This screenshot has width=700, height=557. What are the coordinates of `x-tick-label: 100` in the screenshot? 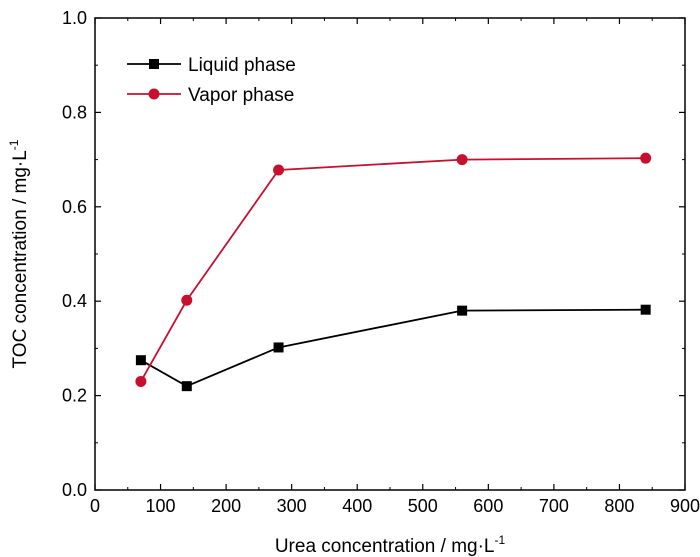 It's located at (161, 506).